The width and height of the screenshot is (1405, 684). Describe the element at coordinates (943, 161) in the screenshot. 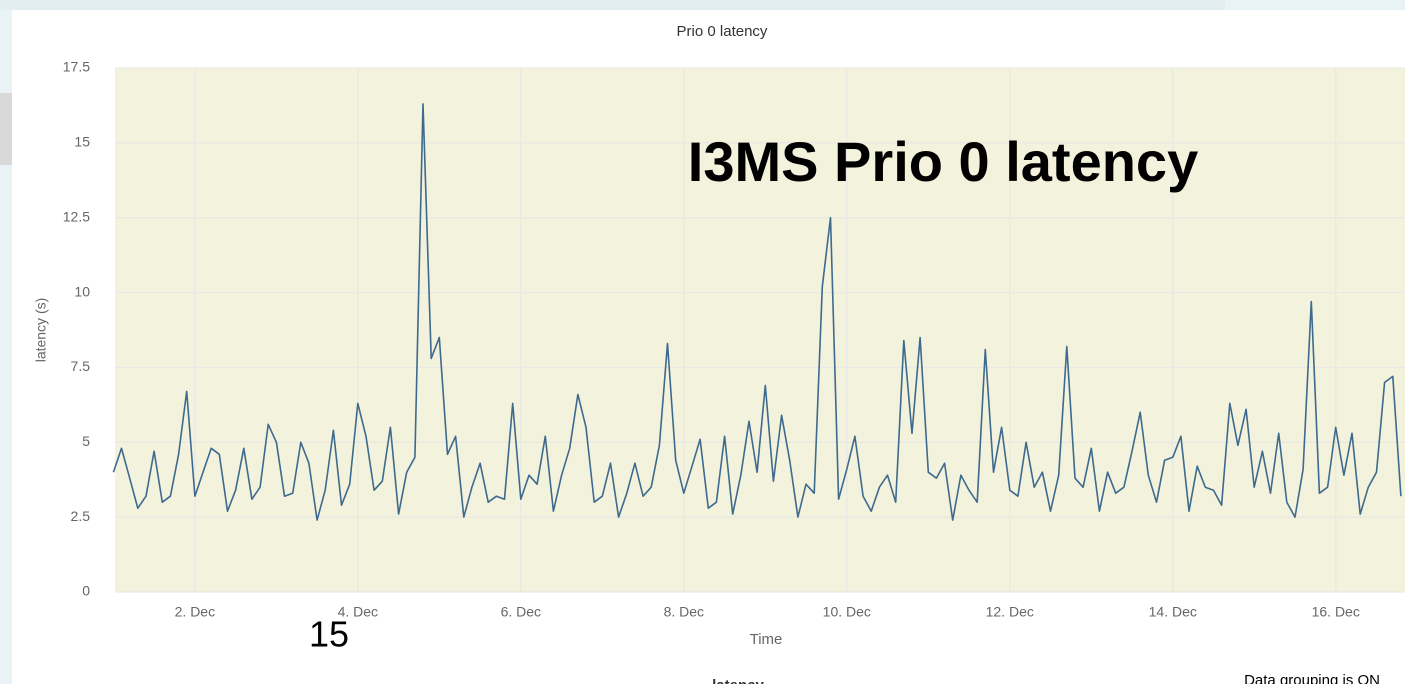

I see `annotation: I3MS Prio 0 latency` at that location.